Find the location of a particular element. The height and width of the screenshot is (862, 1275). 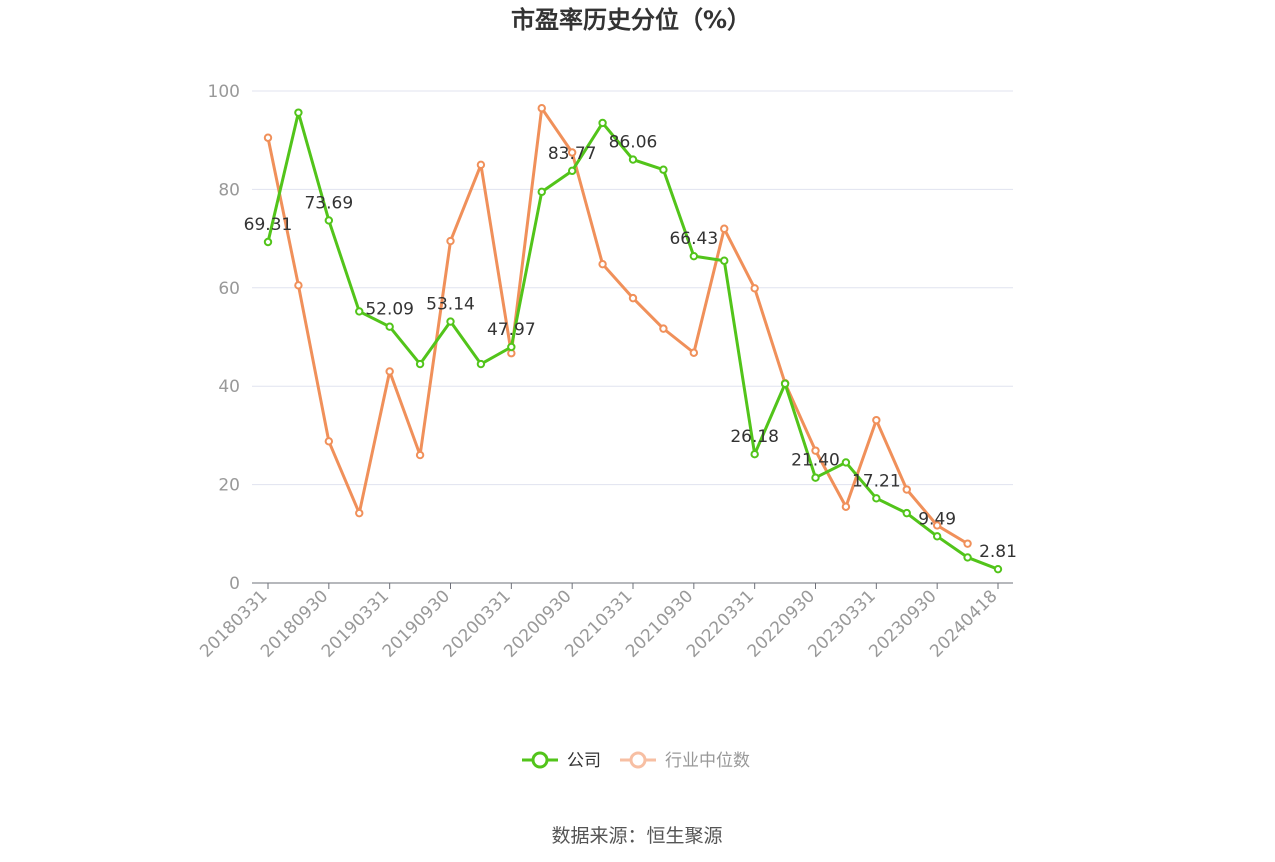

legend-item: 公司 is located at coordinates (561, 761).